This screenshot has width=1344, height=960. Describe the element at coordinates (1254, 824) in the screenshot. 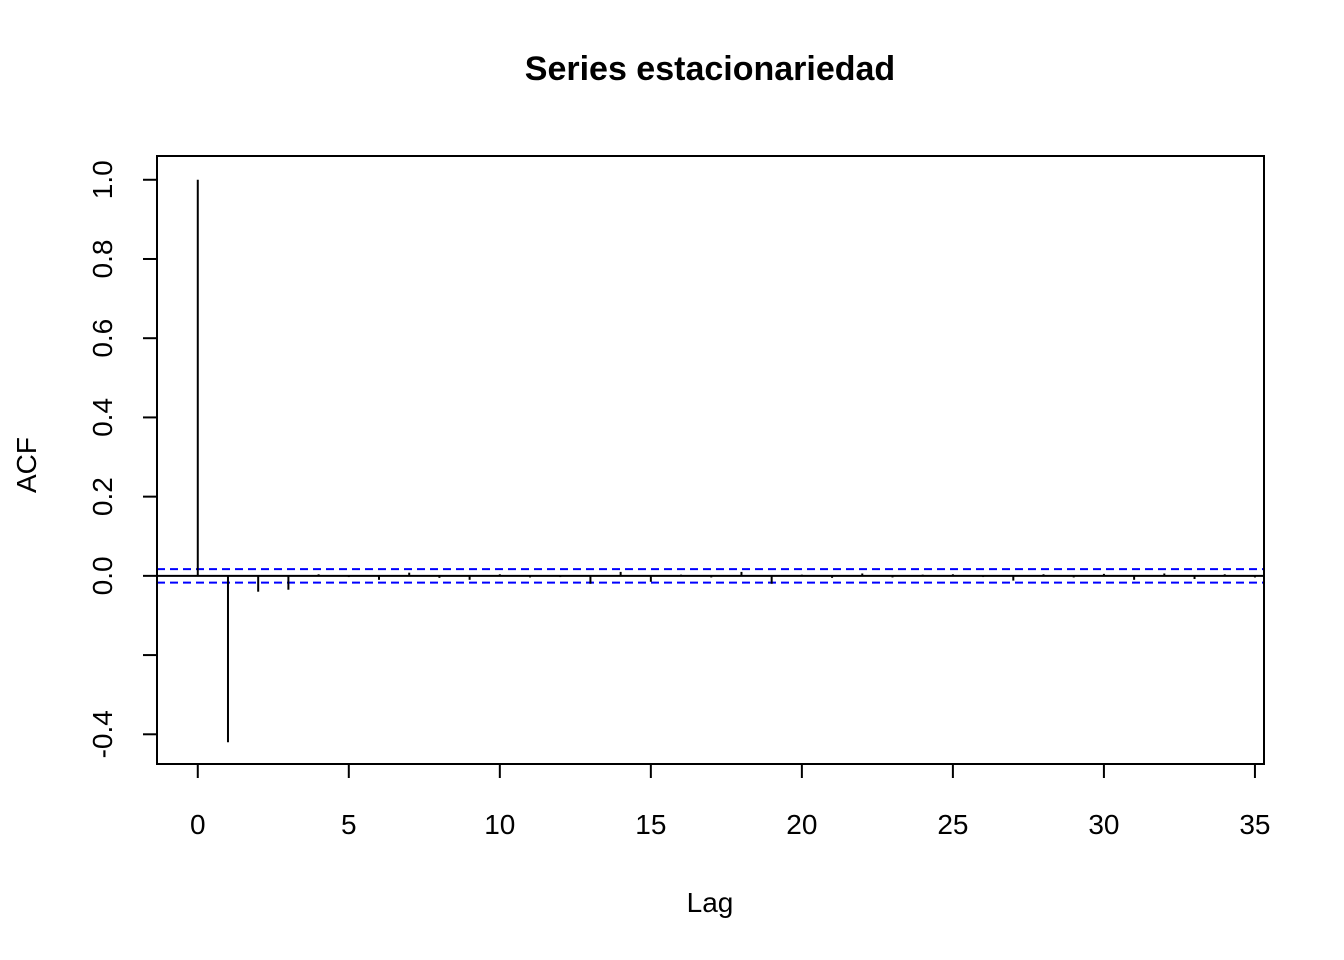

I see `x-tick-label: 35` at that location.